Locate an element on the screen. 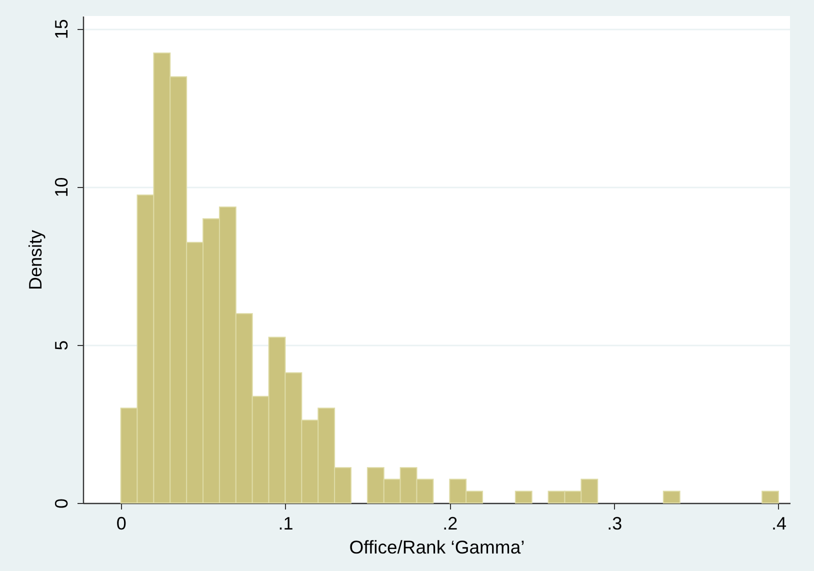 Image resolution: width=814 pixels, height=571 pixels. y-tick-label: 5 is located at coordinates (62, 345).